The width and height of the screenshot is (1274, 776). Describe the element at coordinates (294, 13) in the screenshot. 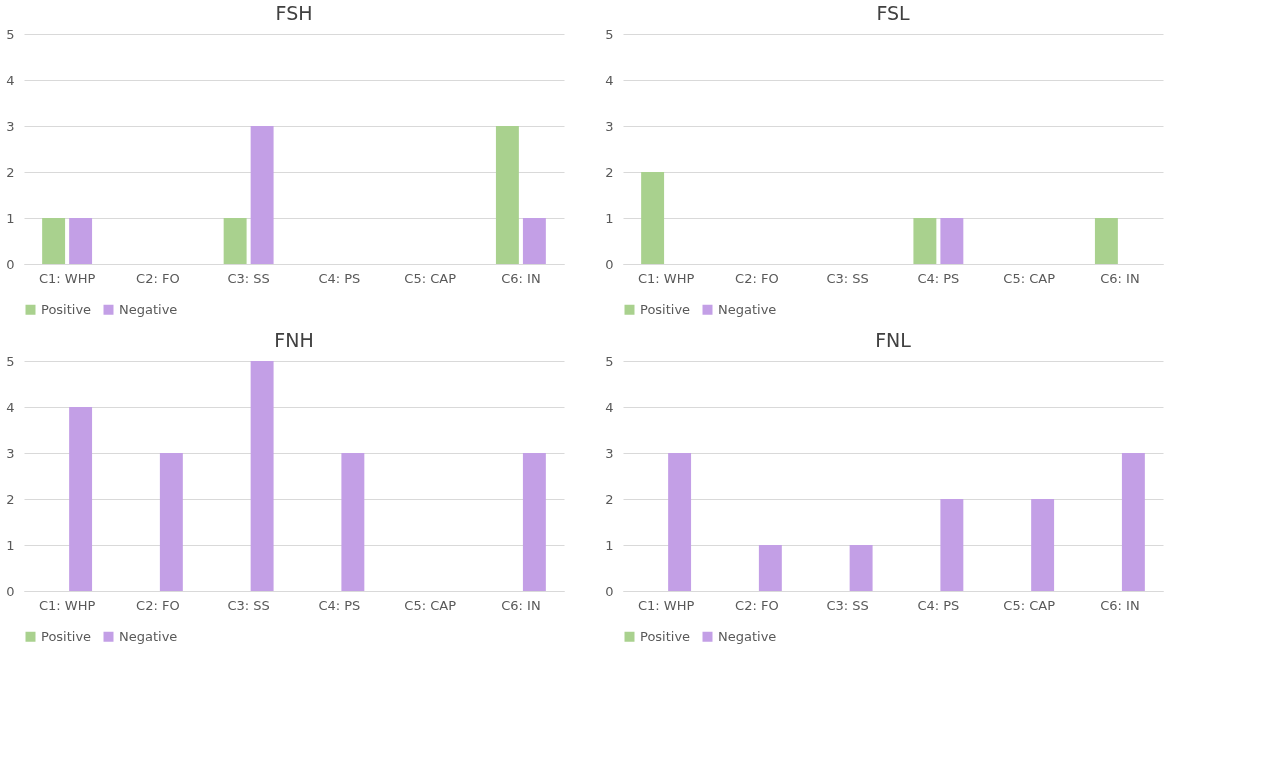

I see `chart-title: FSH` at that location.